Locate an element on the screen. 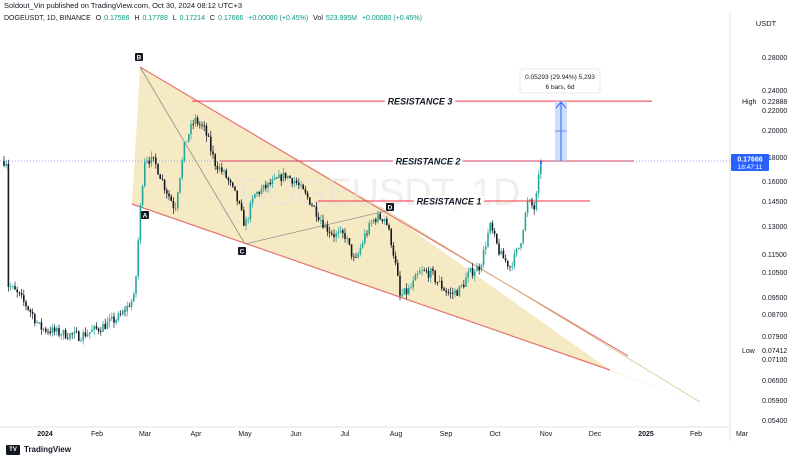  price-tick-label: 0.11500 is located at coordinates (774, 255).